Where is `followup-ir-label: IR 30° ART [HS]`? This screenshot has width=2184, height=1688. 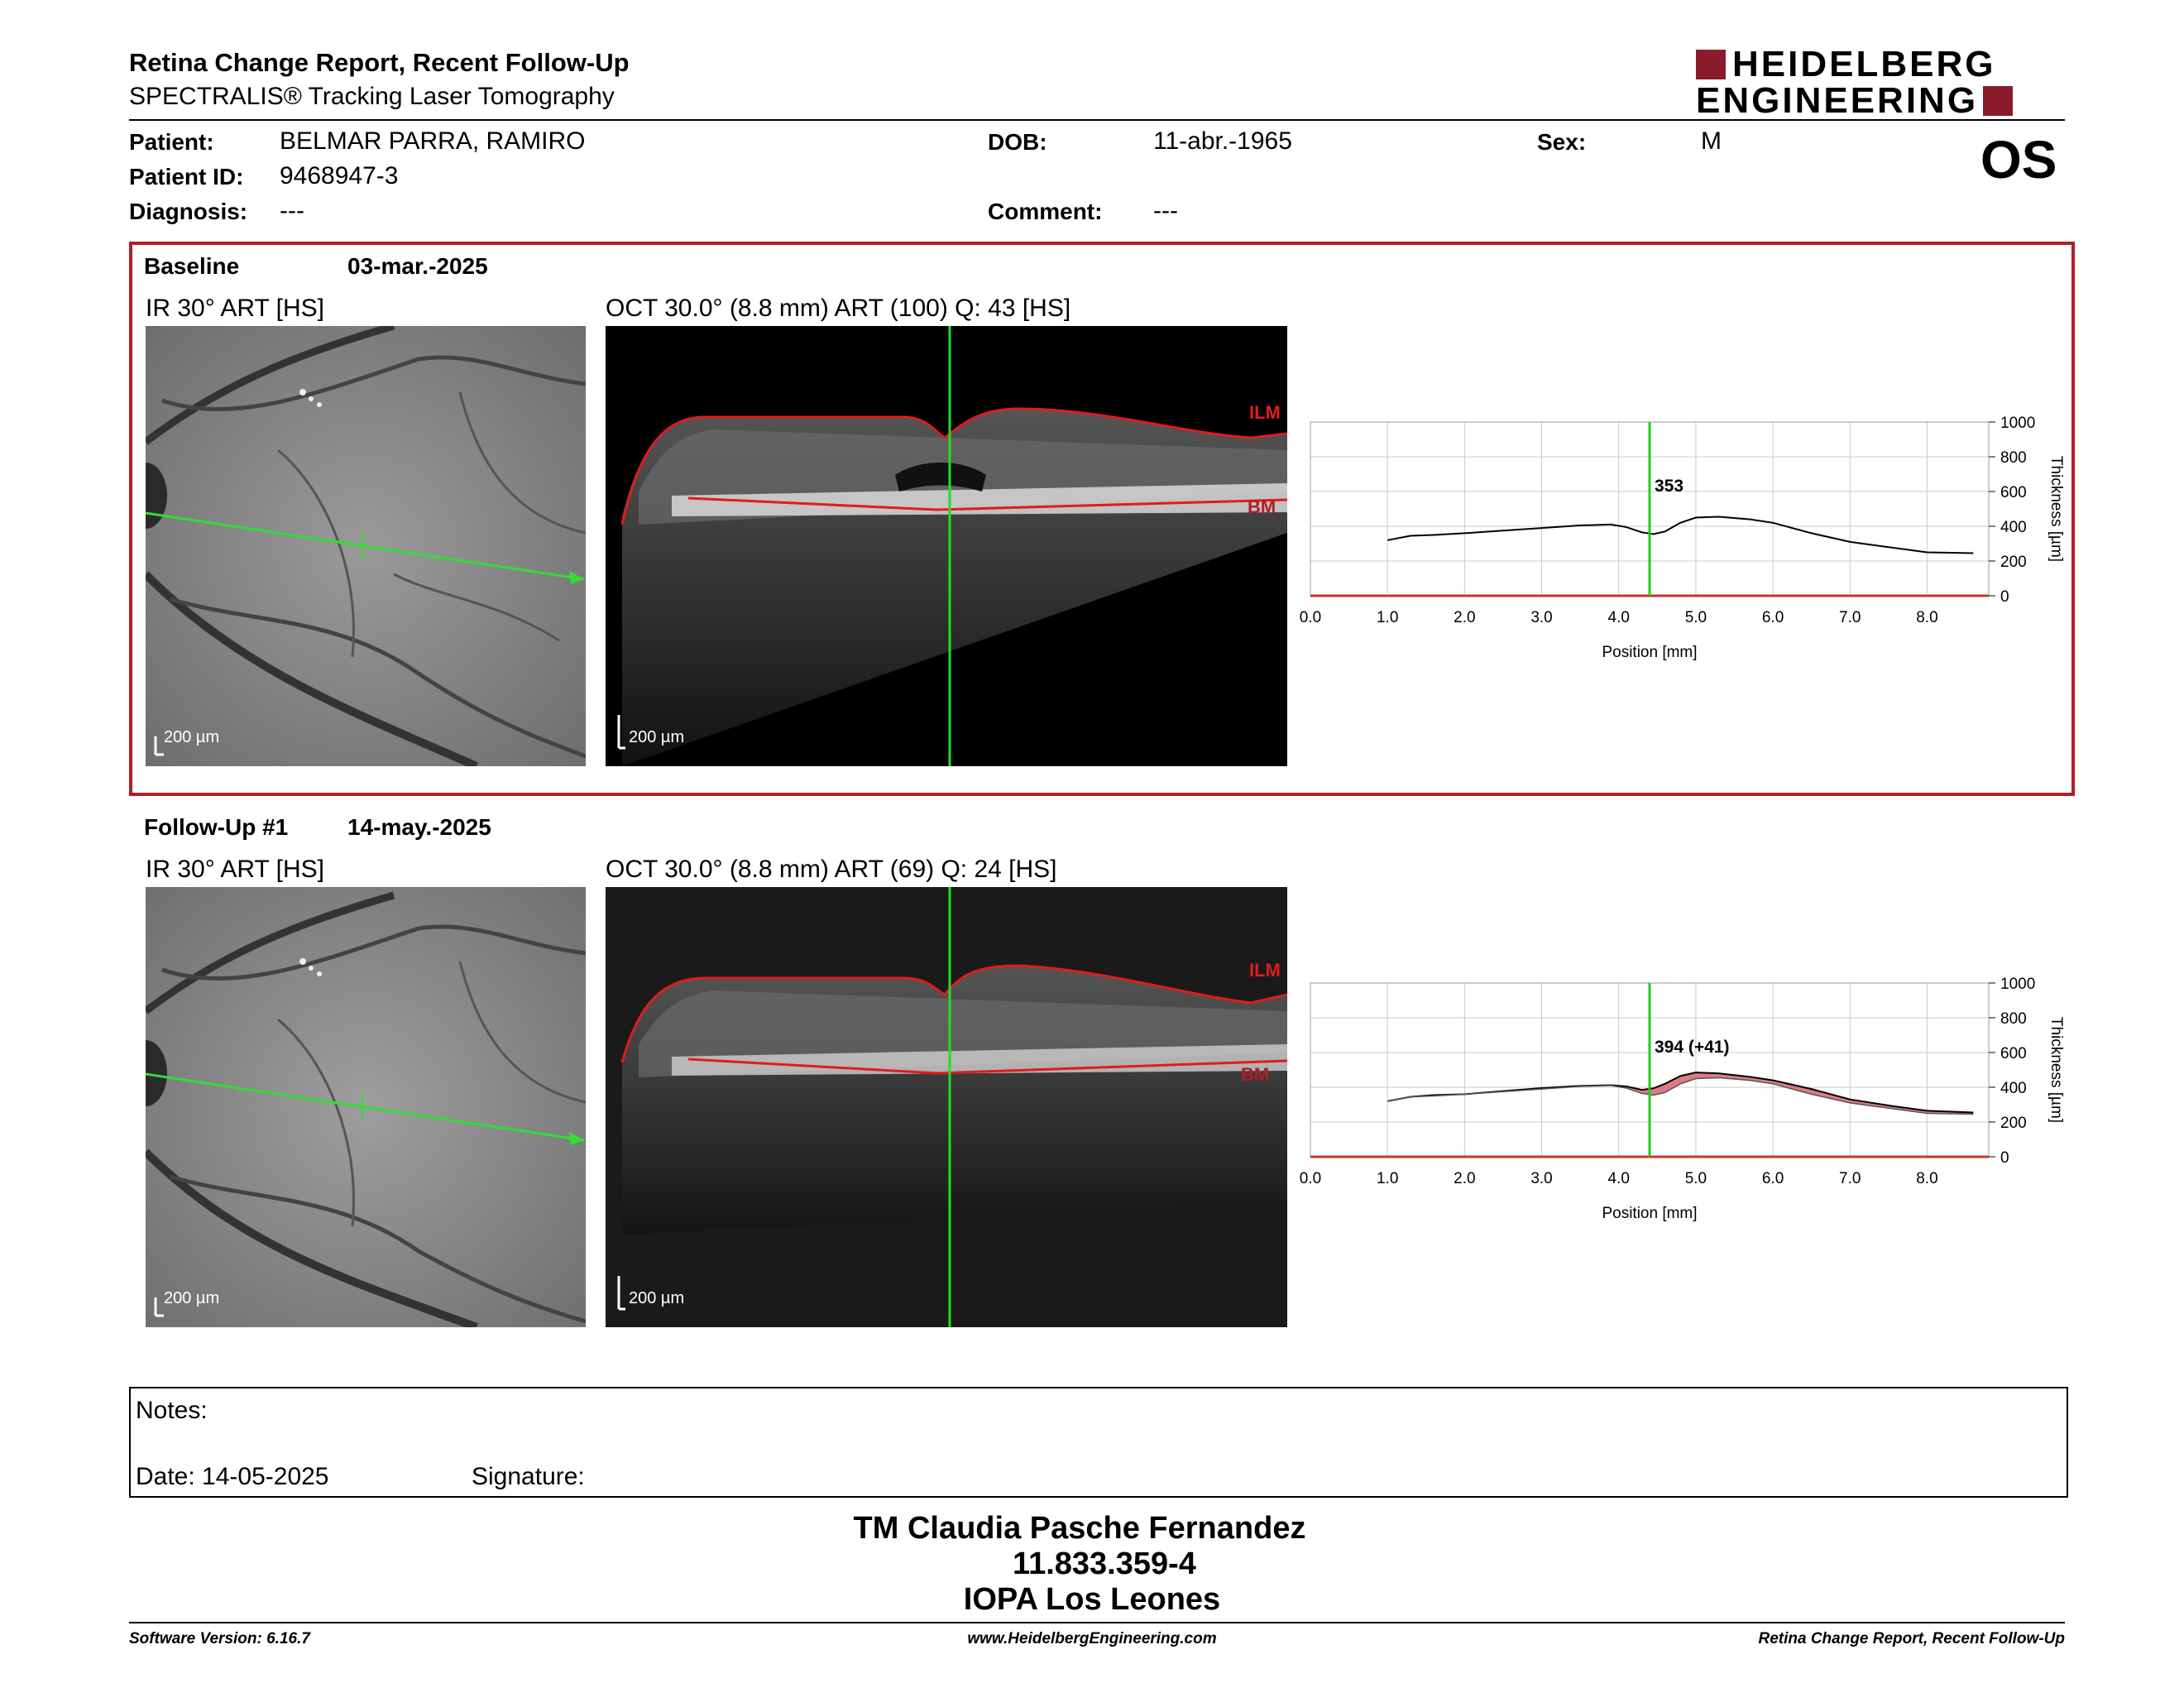
followup-ir-label: IR 30° ART [HS] is located at coordinates (235, 869).